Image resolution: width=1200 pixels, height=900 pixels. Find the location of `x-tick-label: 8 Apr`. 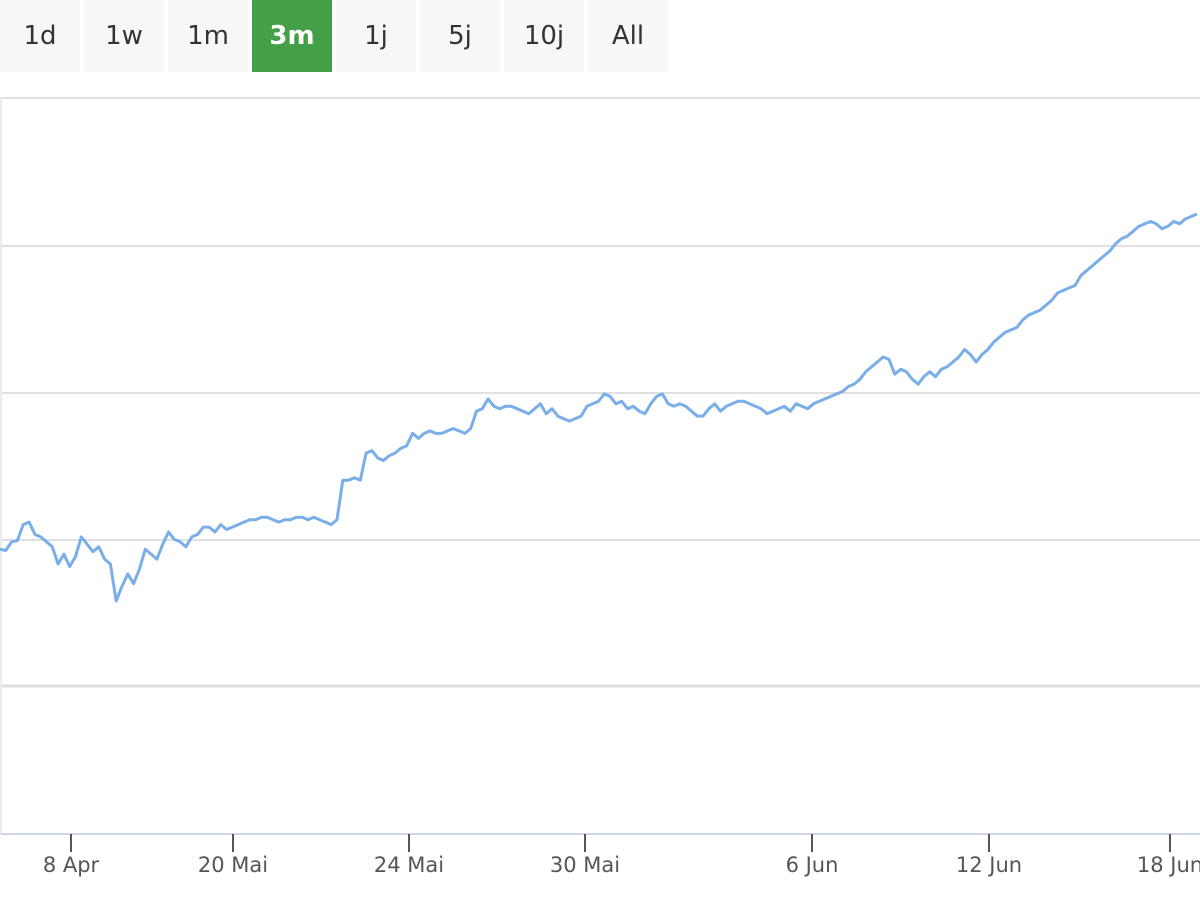

x-tick-label: 8 Apr is located at coordinates (71, 865).